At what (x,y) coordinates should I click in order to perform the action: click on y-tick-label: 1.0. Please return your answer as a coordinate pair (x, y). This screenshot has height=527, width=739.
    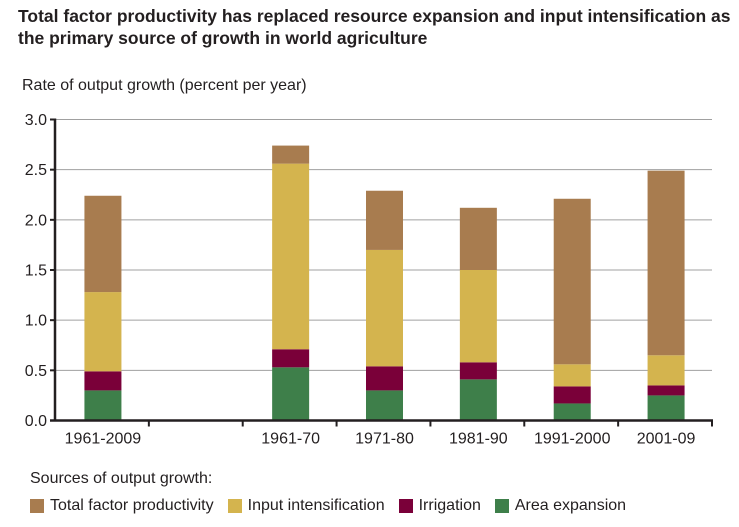
    Looking at the image, I should click on (36, 321).